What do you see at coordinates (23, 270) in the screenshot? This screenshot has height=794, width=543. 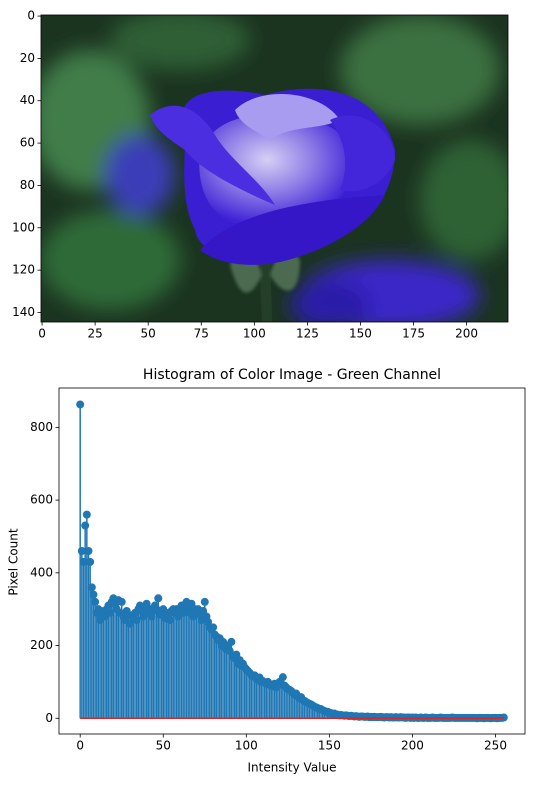 I see `y-tick-label: 120` at bounding box center [23, 270].